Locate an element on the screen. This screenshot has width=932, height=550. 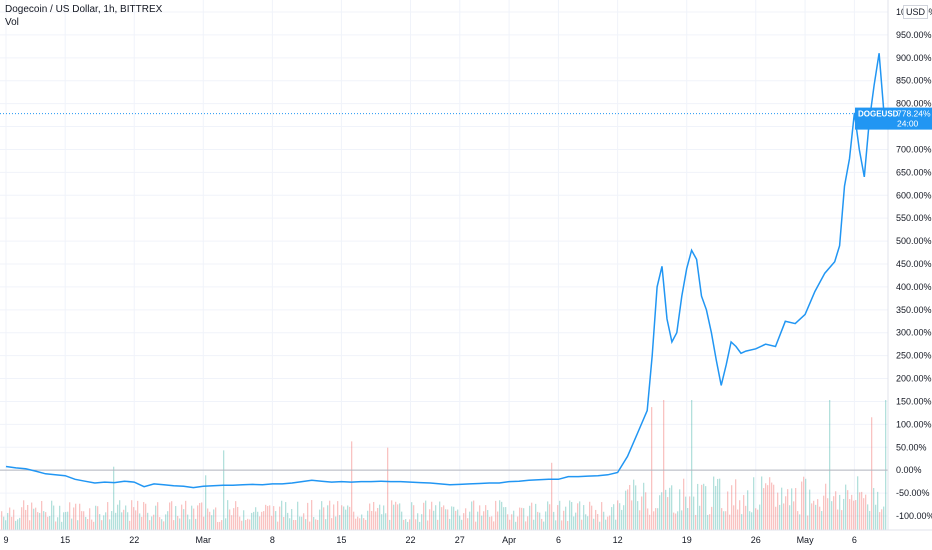
y-tick-label: 200.00% is located at coordinates (914, 379).